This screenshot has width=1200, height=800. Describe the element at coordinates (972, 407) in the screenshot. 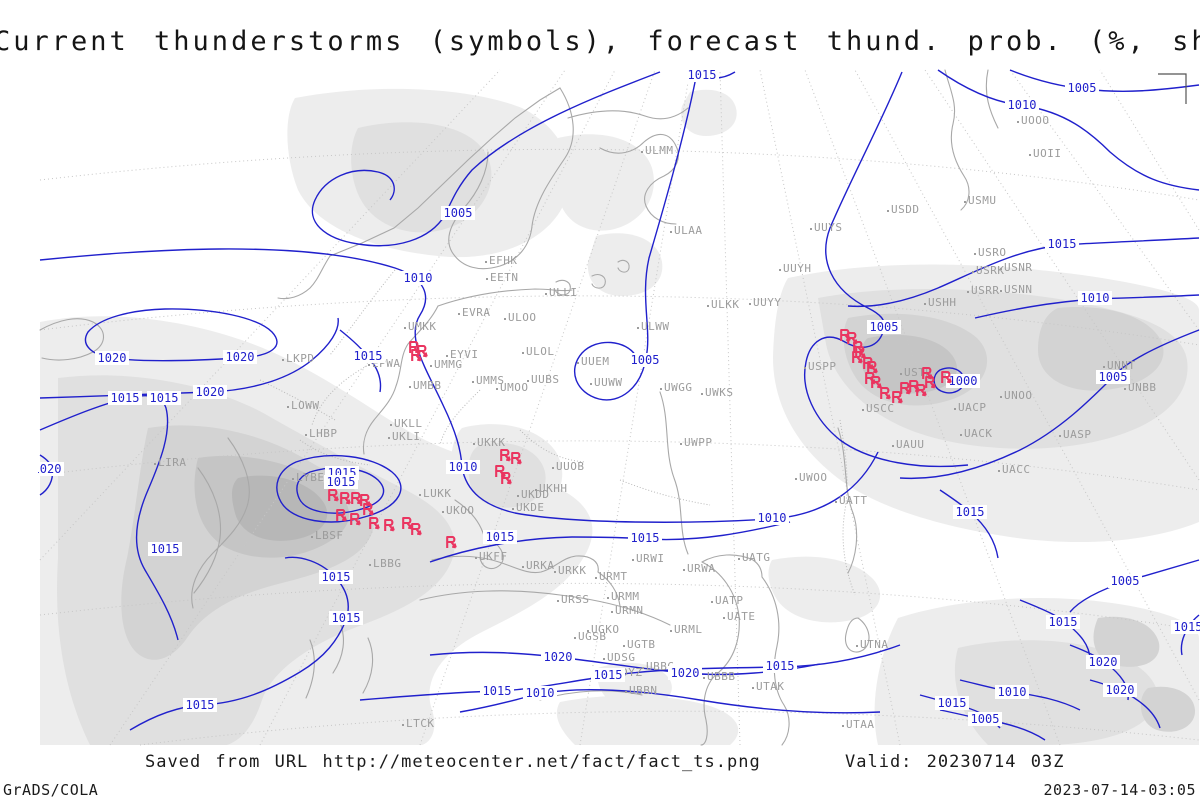

I see `station-label: UACP` at that location.